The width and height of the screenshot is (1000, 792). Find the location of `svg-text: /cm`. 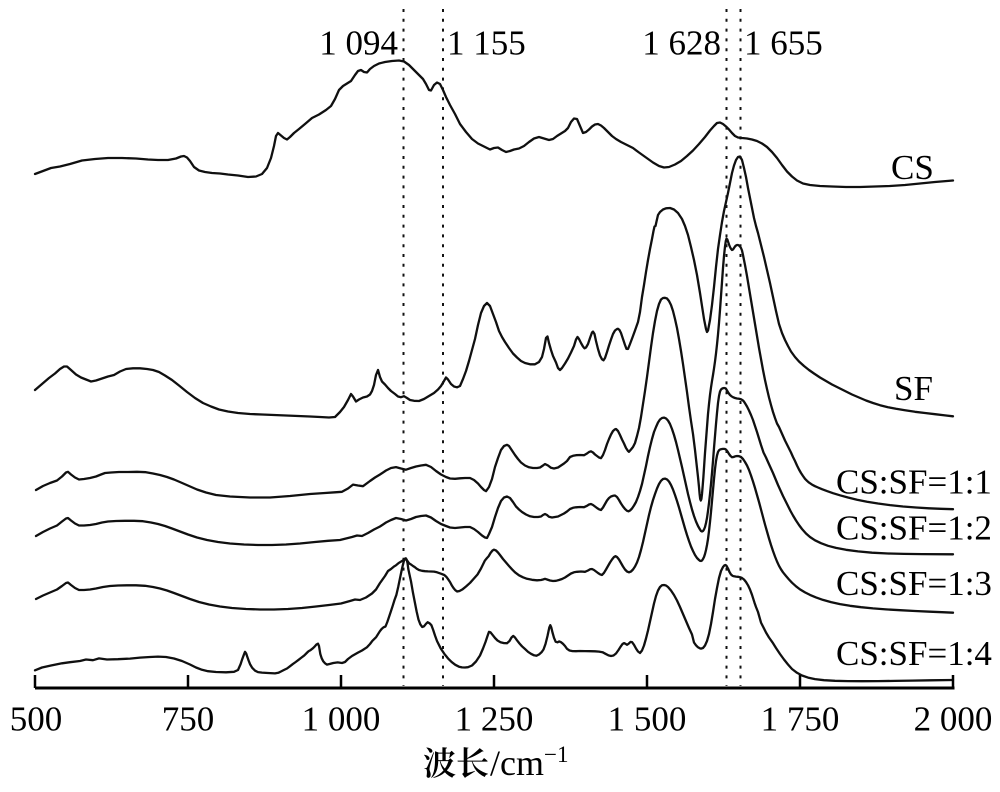

svg-text: /cm is located at coordinates (517, 763).